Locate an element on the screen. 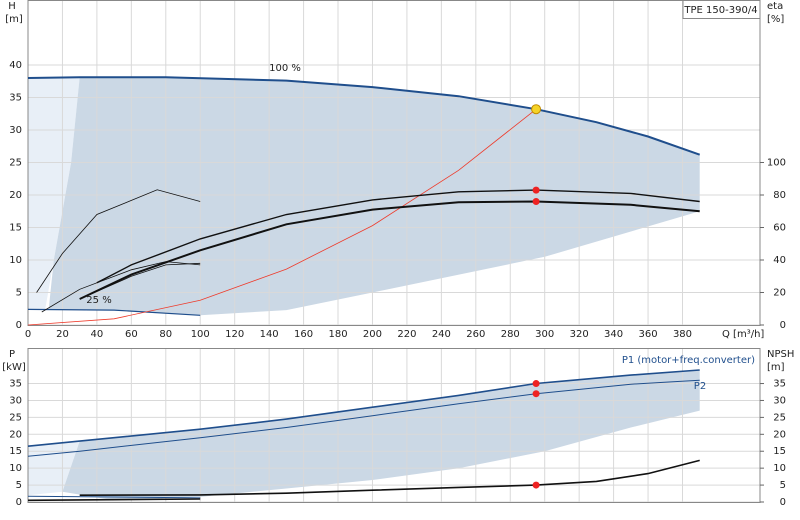 The height and width of the screenshot is (520, 800). y2-tick-label: 5 is located at coordinates (783, 485).